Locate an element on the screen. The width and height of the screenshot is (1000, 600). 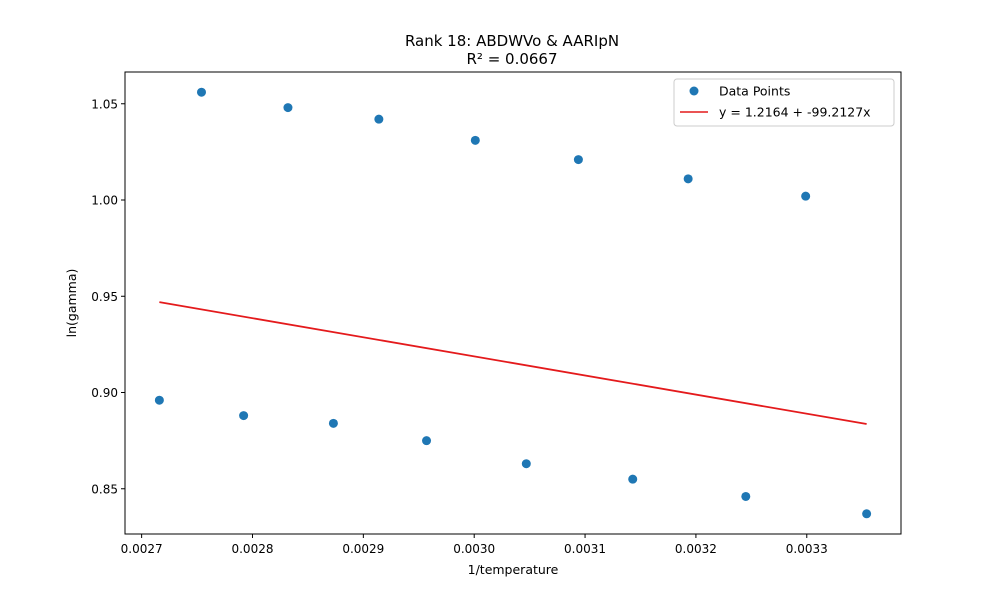
x-tick-label: 0.0028 is located at coordinates (252, 549).